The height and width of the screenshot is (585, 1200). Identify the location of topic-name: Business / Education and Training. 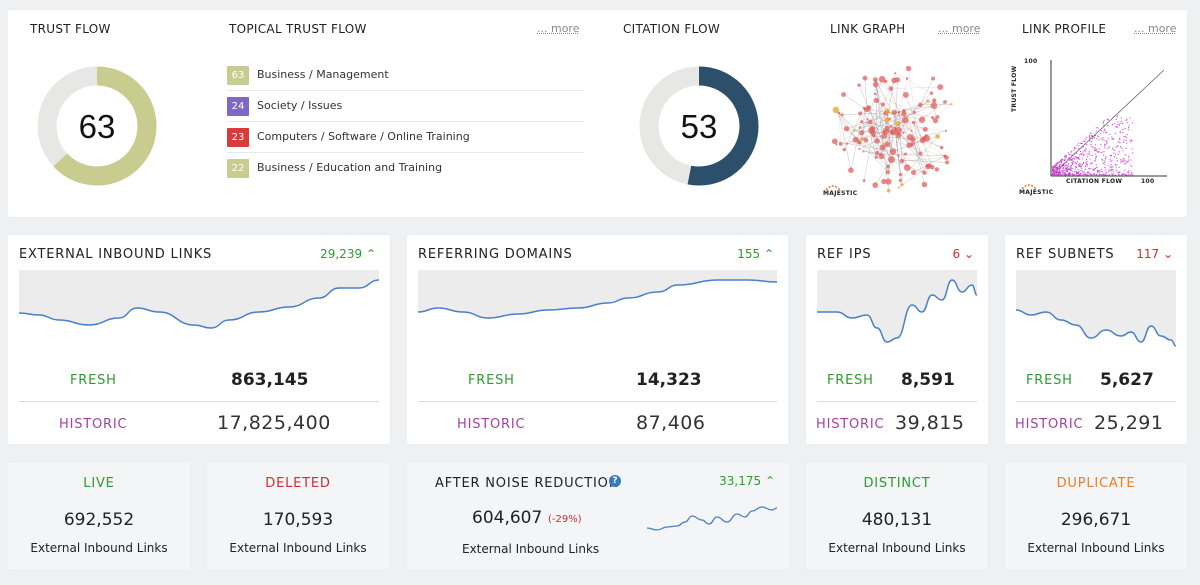
(350, 167).